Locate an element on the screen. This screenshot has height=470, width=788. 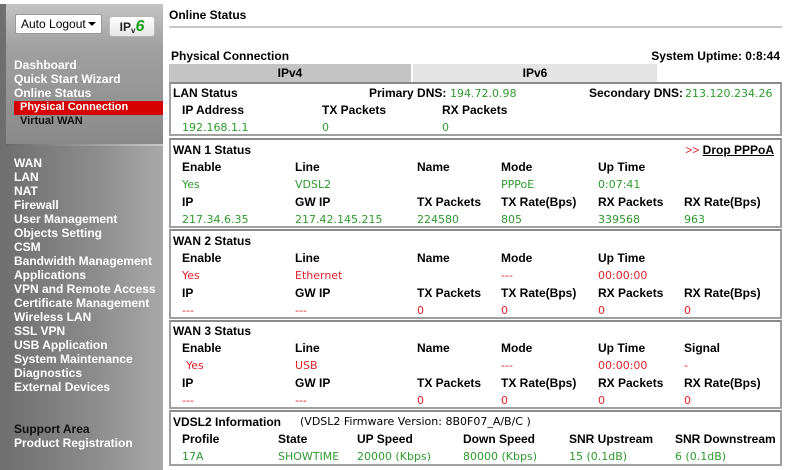
nav-item-firewall: Firewall is located at coordinates (36, 205).